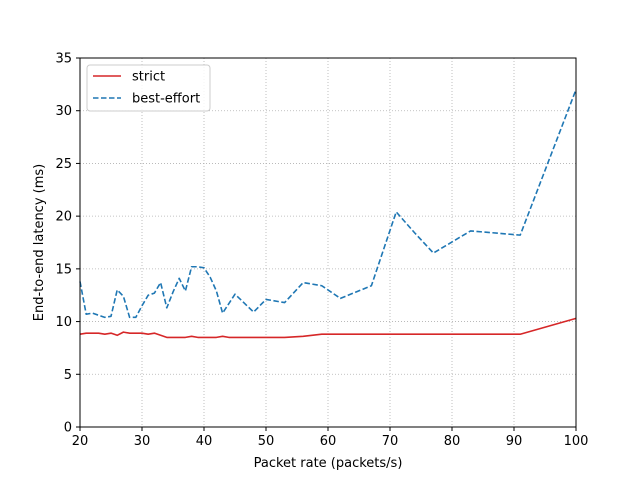 The height and width of the screenshot is (480, 640). What do you see at coordinates (63, 217) in the screenshot?
I see `y-tick-label: 20` at bounding box center [63, 217].